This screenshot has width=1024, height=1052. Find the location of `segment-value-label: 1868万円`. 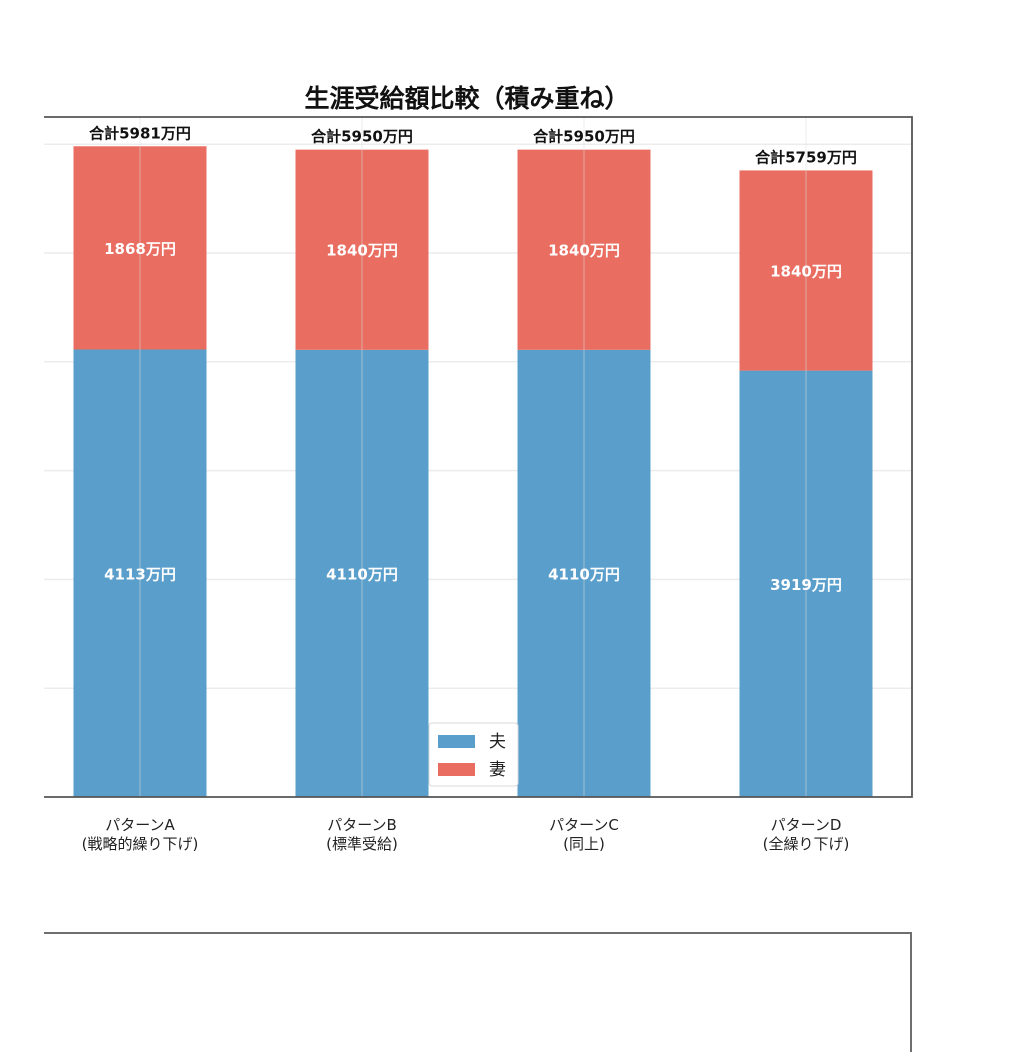

segment-value-label: 1868万円 is located at coordinates (140, 249).